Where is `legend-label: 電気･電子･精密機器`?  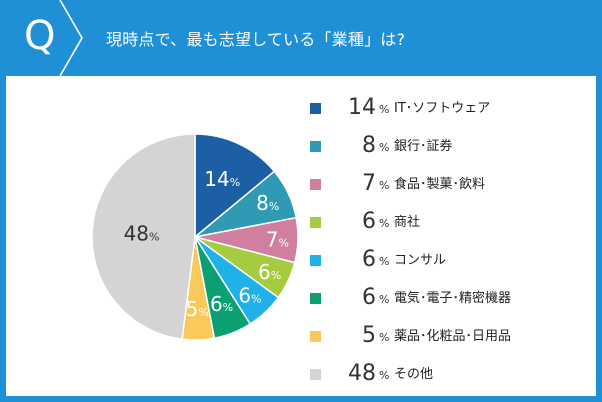 legend-label: 電気･電子･精密機器 is located at coordinates (453, 298).